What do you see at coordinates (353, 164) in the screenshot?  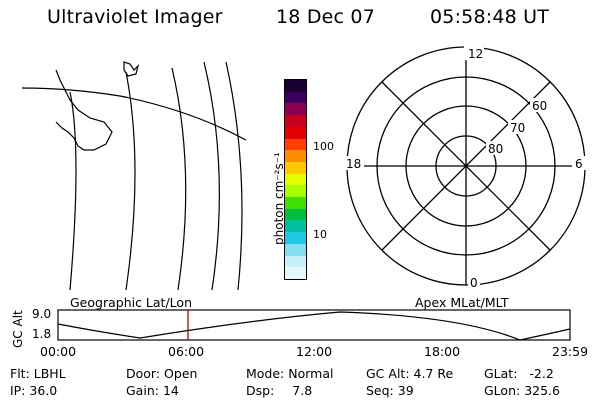 I see `mlt-label-18: 18` at bounding box center [353, 164].